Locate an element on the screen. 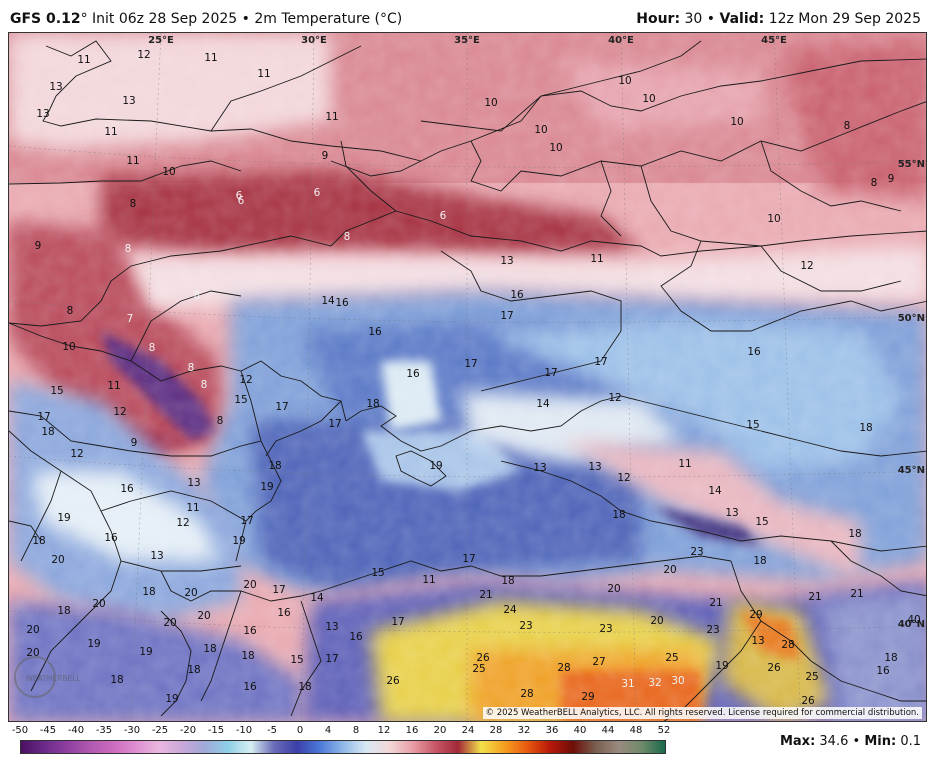 The width and height of the screenshot is (935, 768). valid-label: Valid: is located at coordinates (742, 19).